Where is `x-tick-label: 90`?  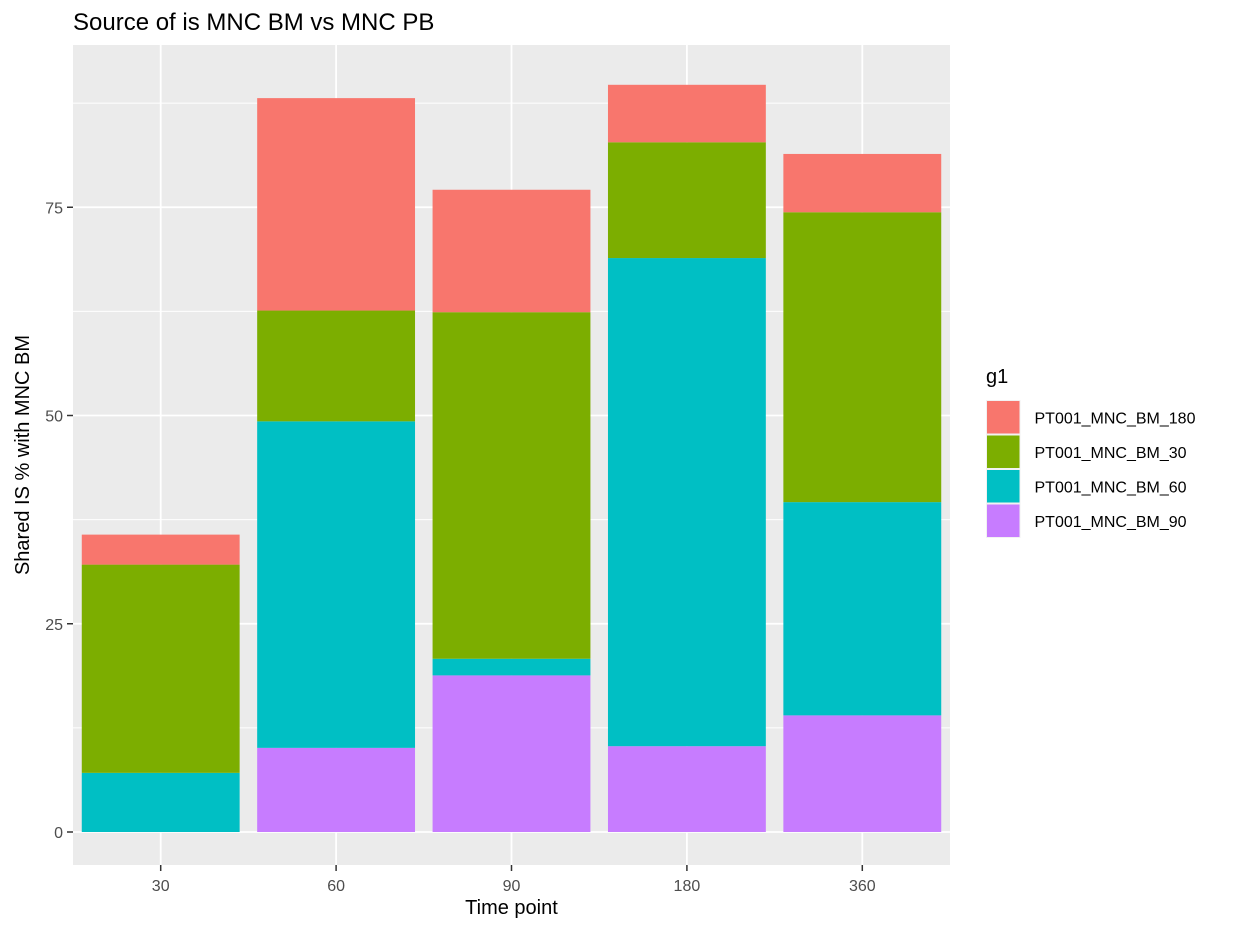
x-tick-label: 90 is located at coordinates (512, 886).